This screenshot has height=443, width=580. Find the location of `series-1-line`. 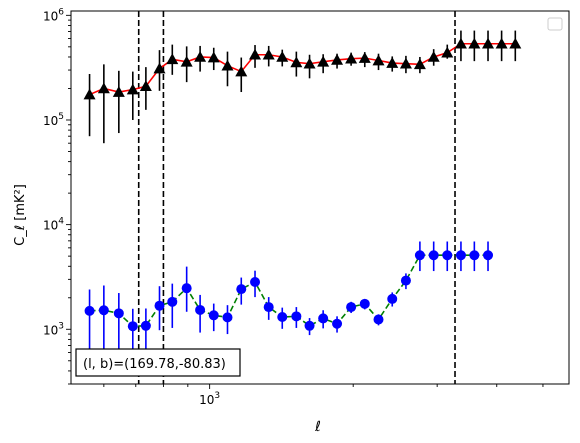

series-1-line is located at coordinates (302, 69).